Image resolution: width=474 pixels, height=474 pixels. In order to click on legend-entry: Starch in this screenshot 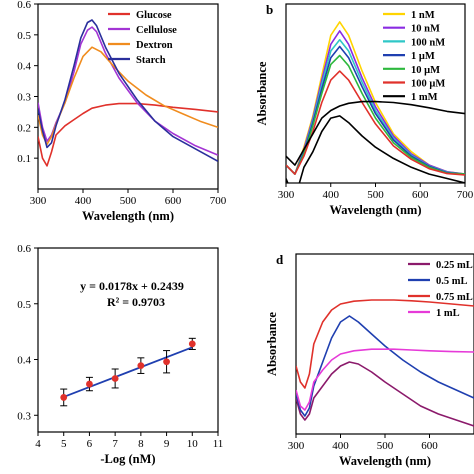, I will do `click(151, 60)`.